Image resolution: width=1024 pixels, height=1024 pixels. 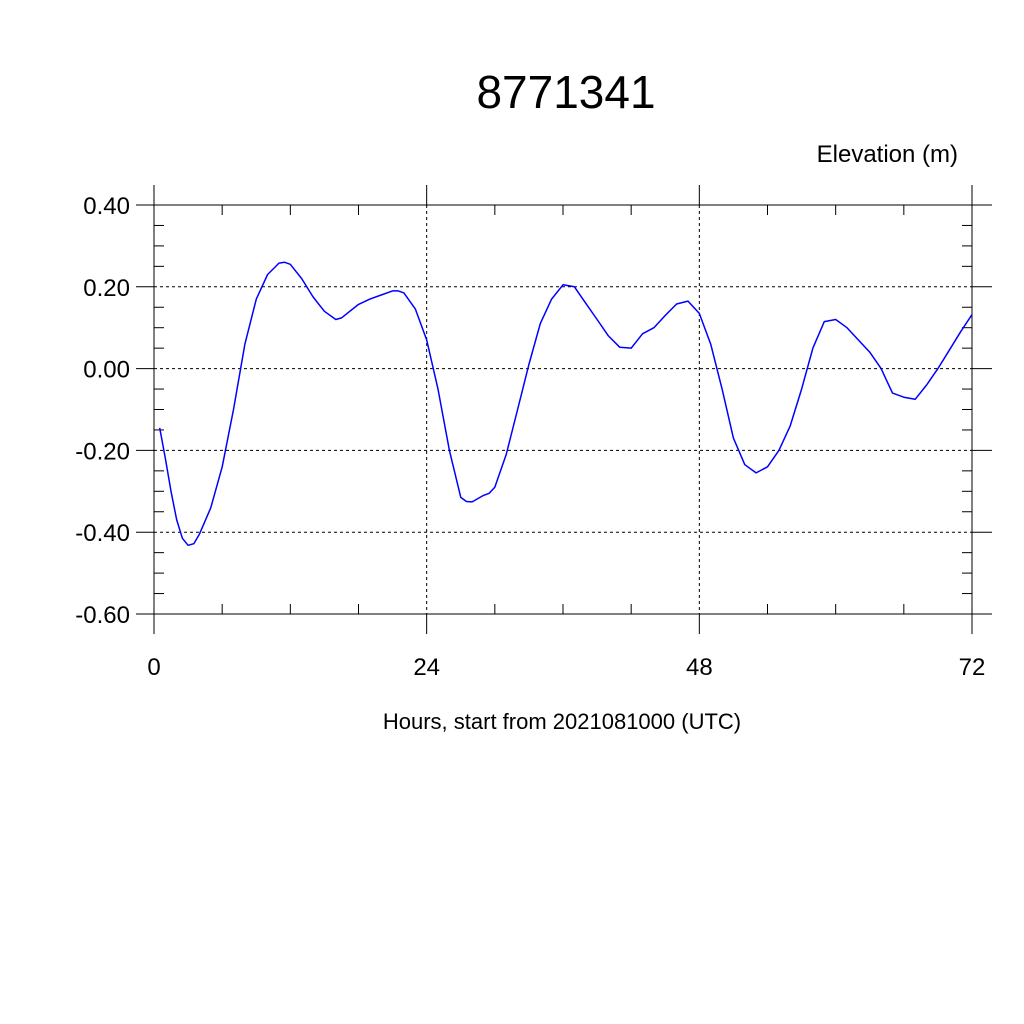 I want to click on y-tick-label: 0.00, so click(x=106, y=370).